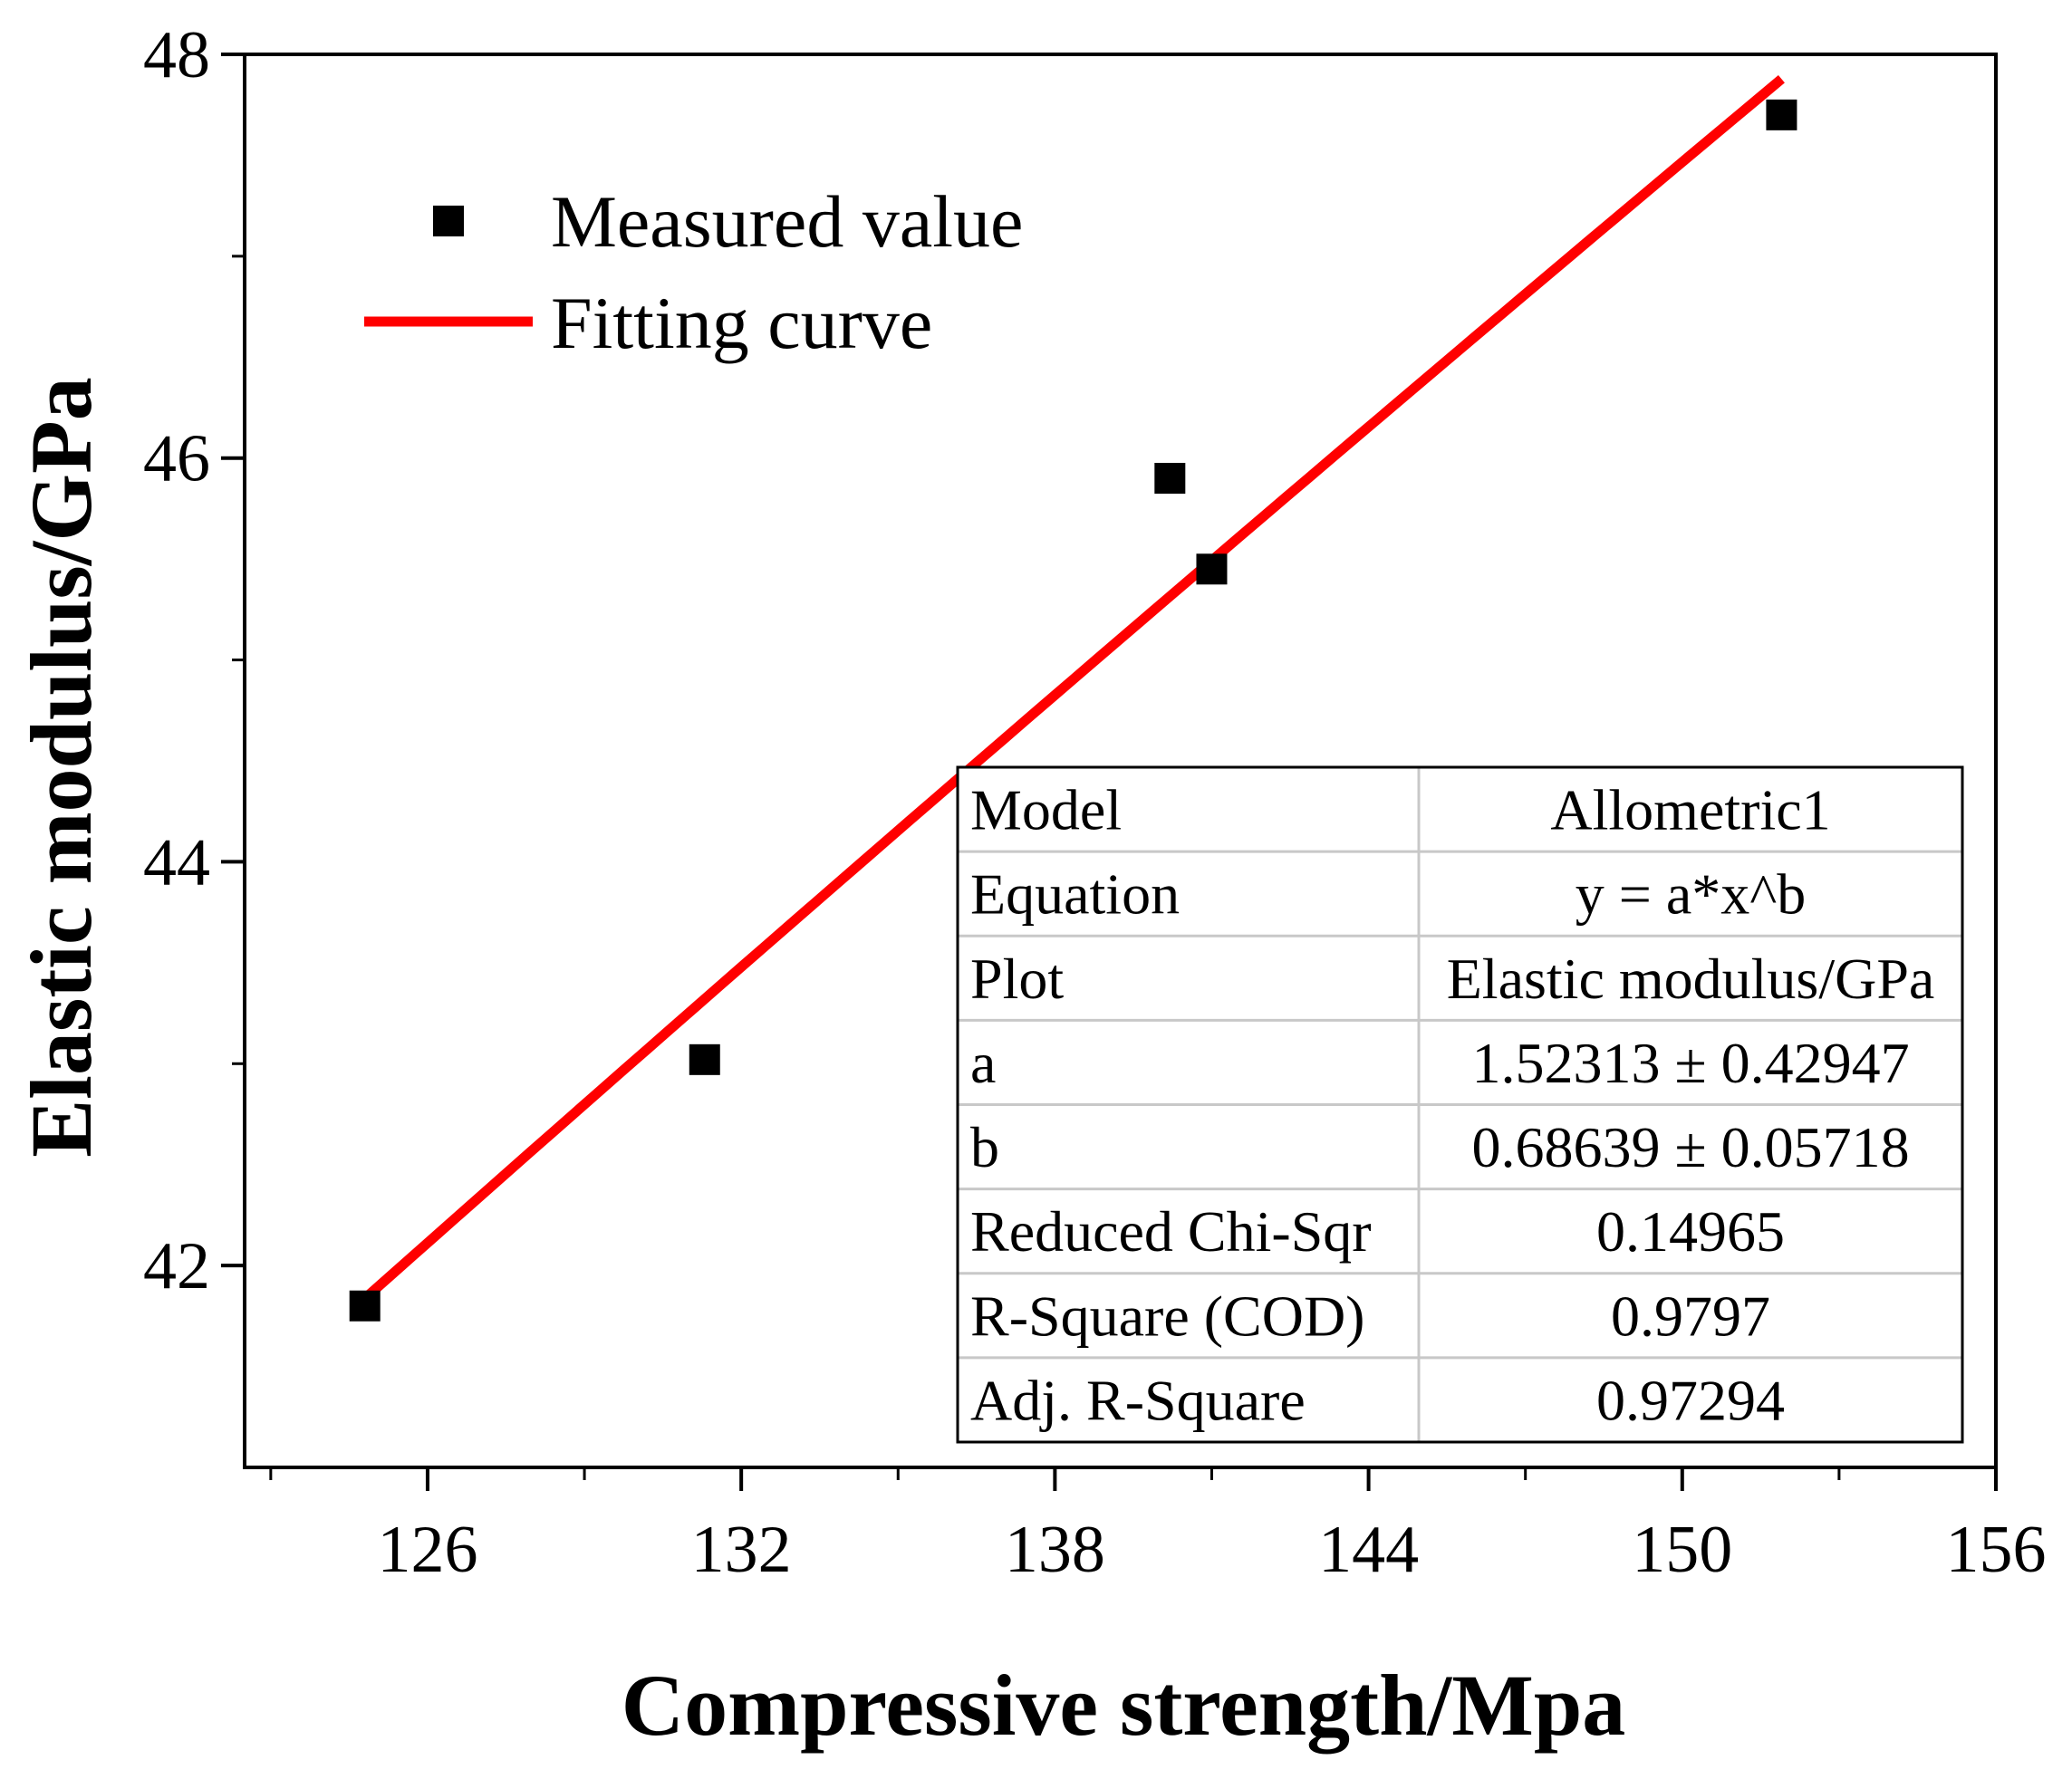  Describe the element at coordinates (176, 862) in the screenshot. I see `y-tick-label: 44` at that location.